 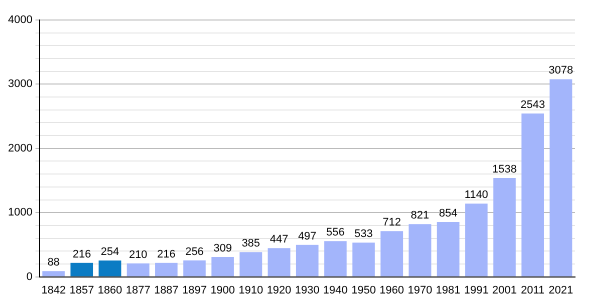 What do you see at coordinates (335, 232) in the screenshot?
I see `data-label: 556` at bounding box center [335, 232].